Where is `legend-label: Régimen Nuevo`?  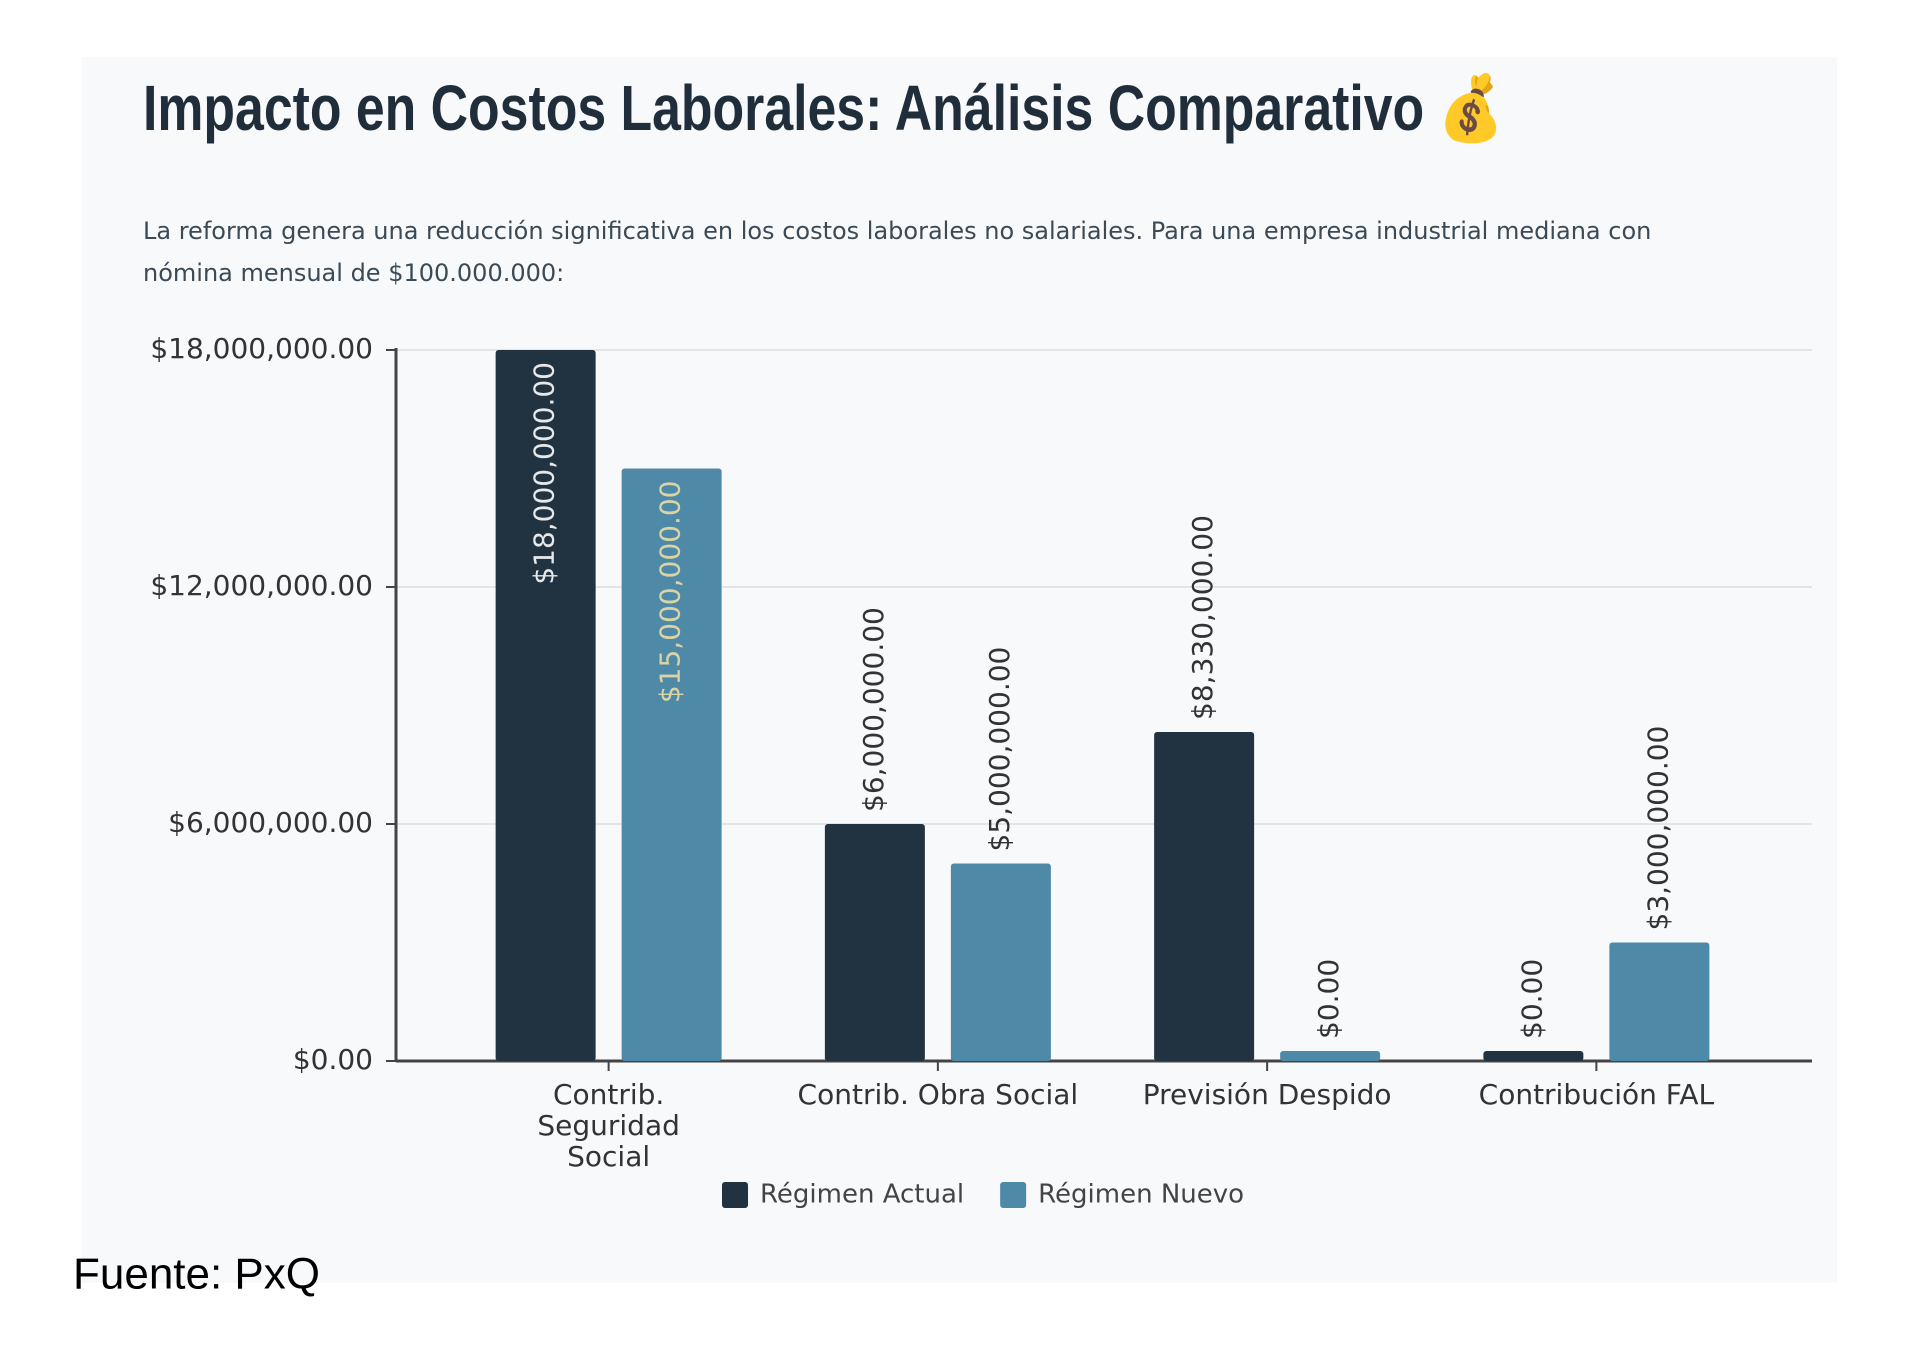 legend-label: Régimen Nuevo is located at coordinates (1141, 1195).